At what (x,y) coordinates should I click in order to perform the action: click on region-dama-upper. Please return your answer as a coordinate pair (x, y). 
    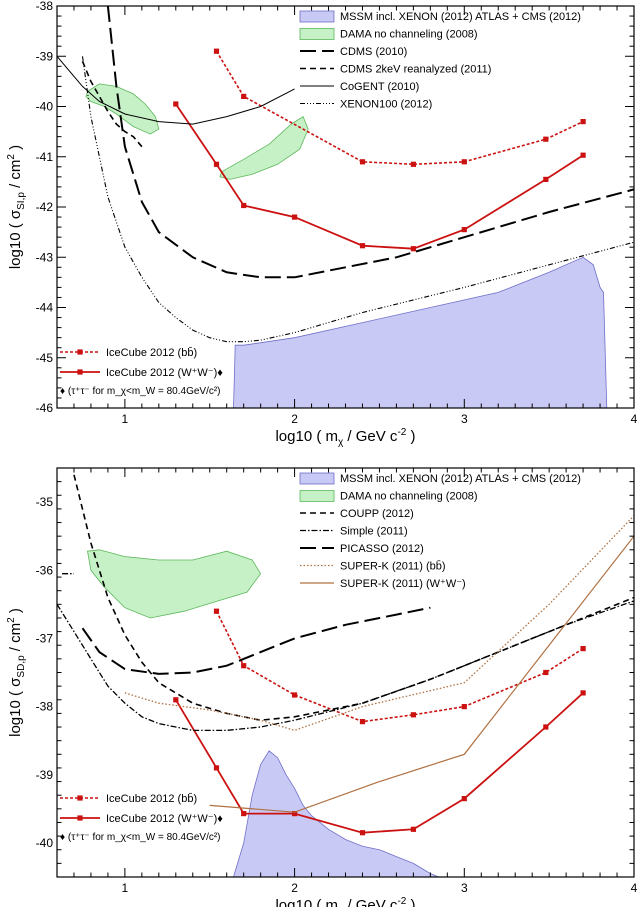
    Looking at the image, I should click on (122, 109).